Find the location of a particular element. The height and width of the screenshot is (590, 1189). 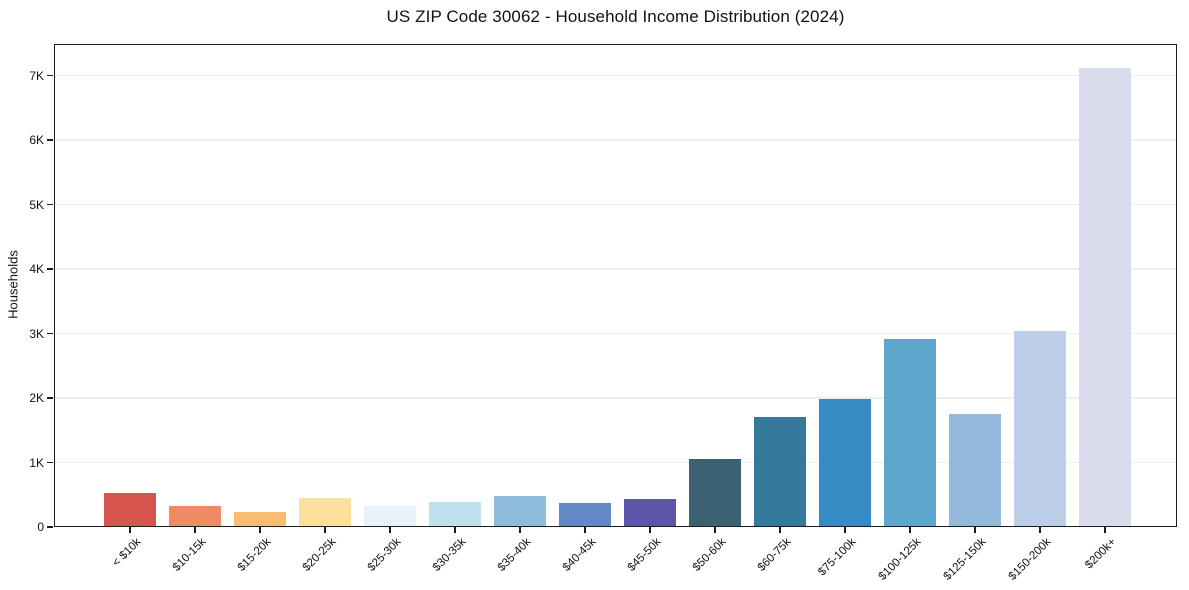

bar-75-100k is located at coordinates (845, 463).